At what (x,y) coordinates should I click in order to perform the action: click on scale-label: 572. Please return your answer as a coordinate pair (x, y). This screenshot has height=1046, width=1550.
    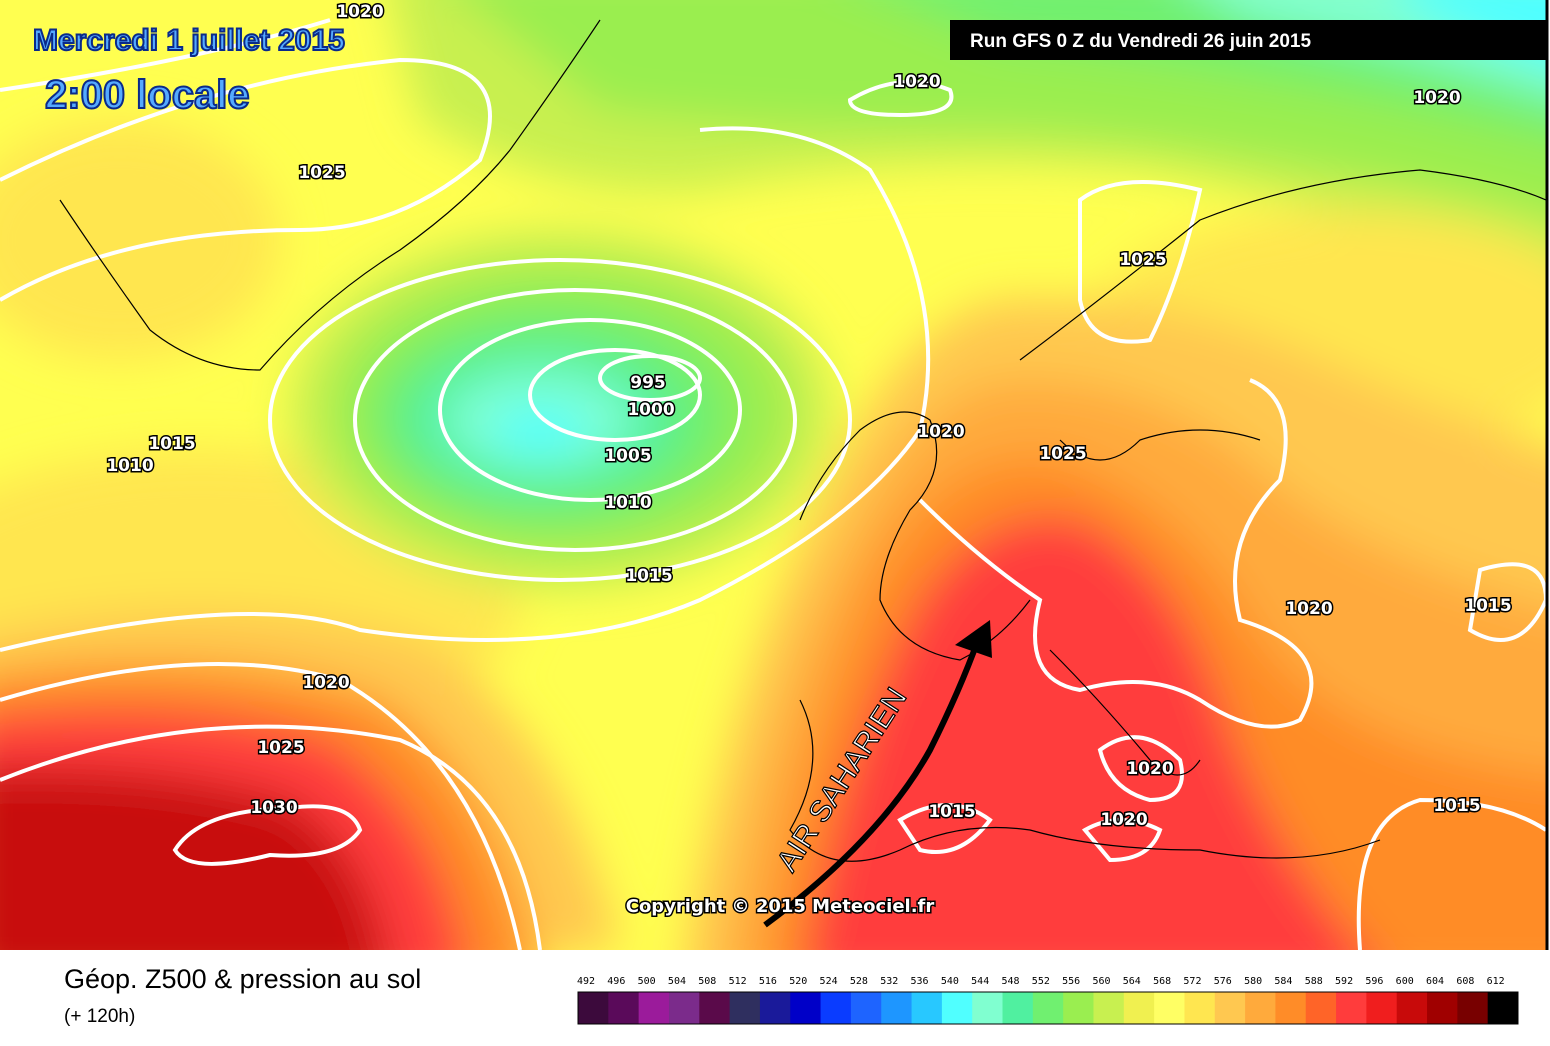
    Looking at the image, I should click on (1192, 981).